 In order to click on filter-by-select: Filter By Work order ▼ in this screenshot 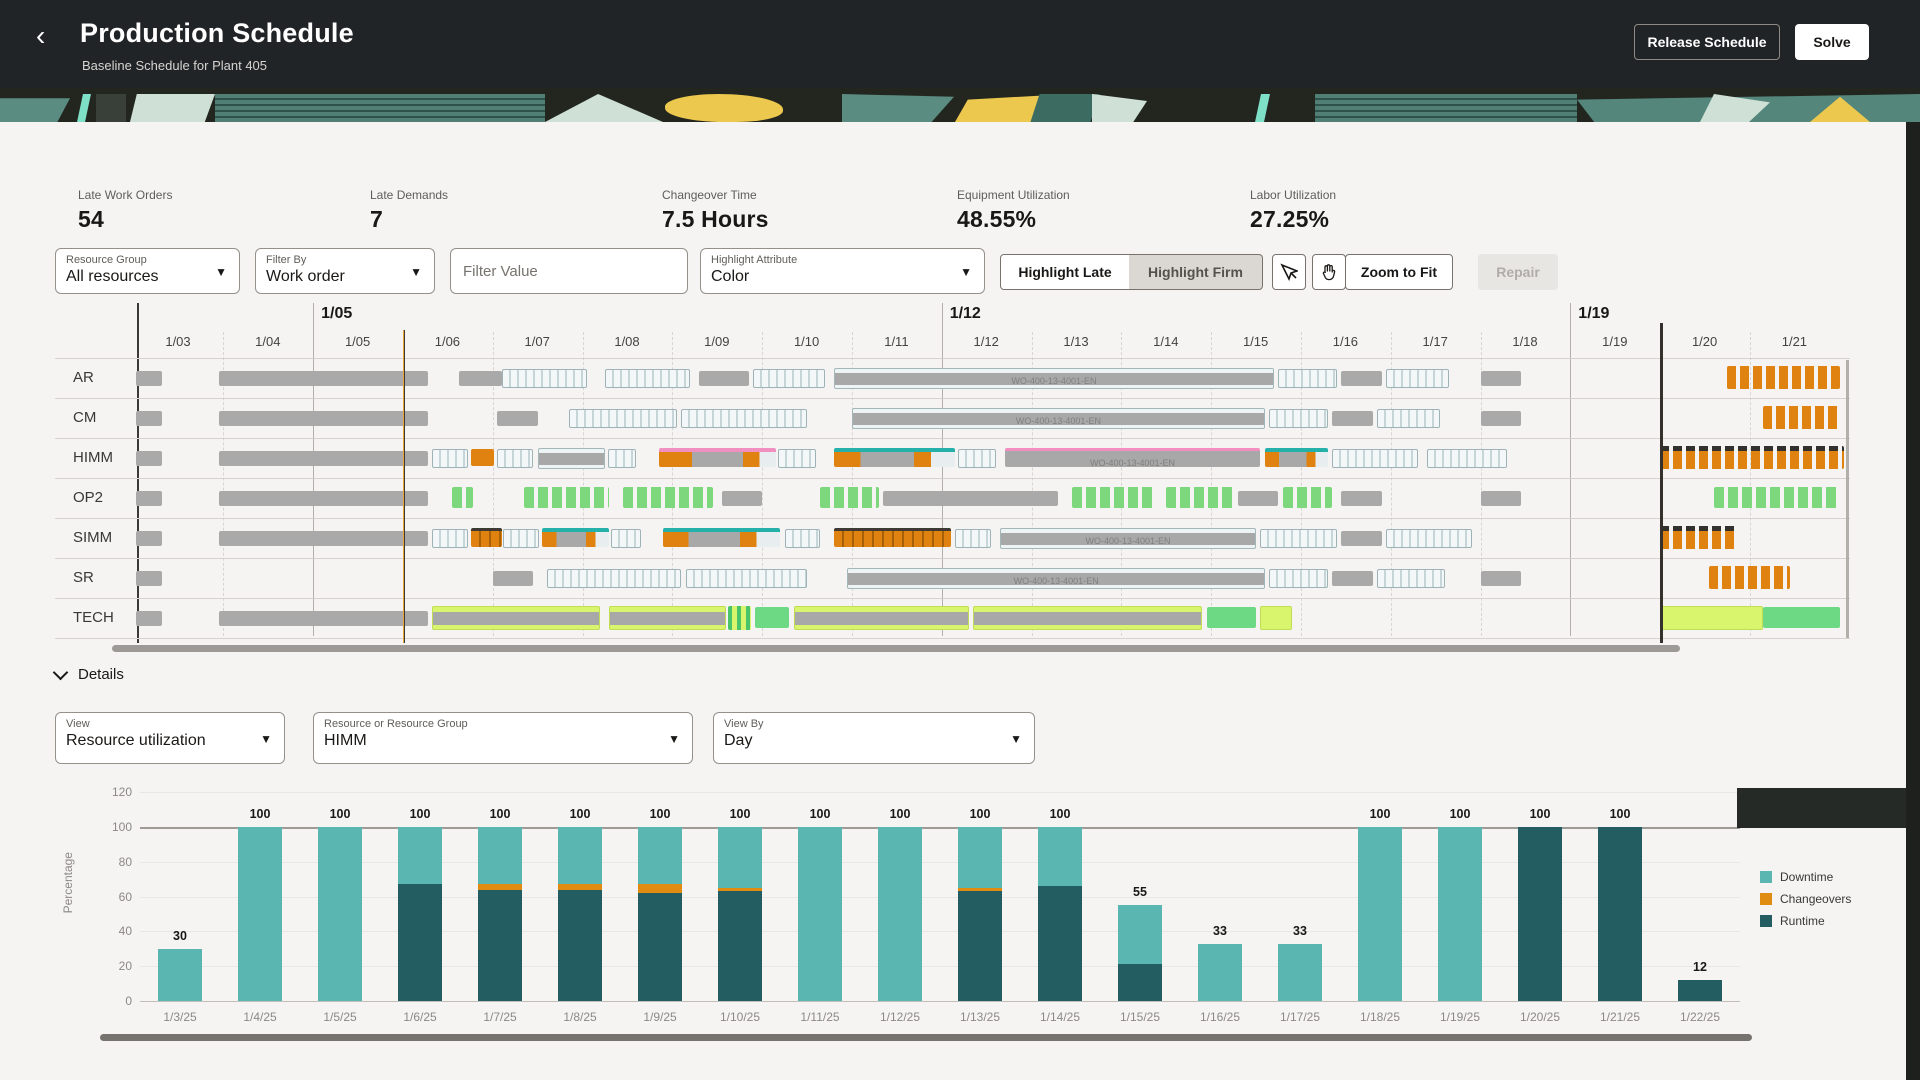, I will do `click(345, 271)`.